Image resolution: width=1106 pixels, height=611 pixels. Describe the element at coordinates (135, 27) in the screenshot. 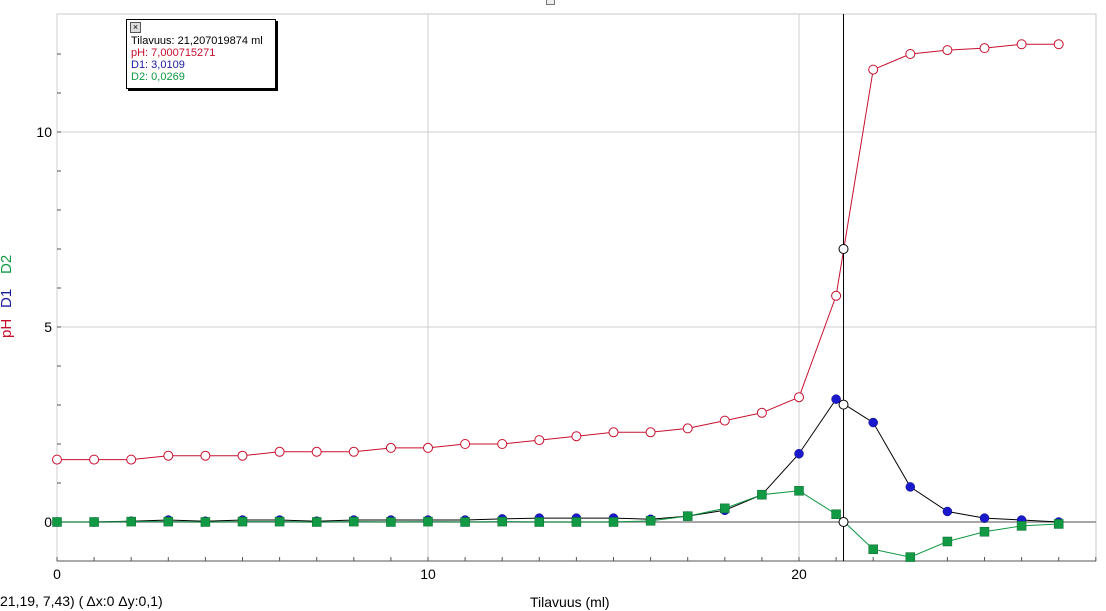

I see `close-icon: ×` at that location.